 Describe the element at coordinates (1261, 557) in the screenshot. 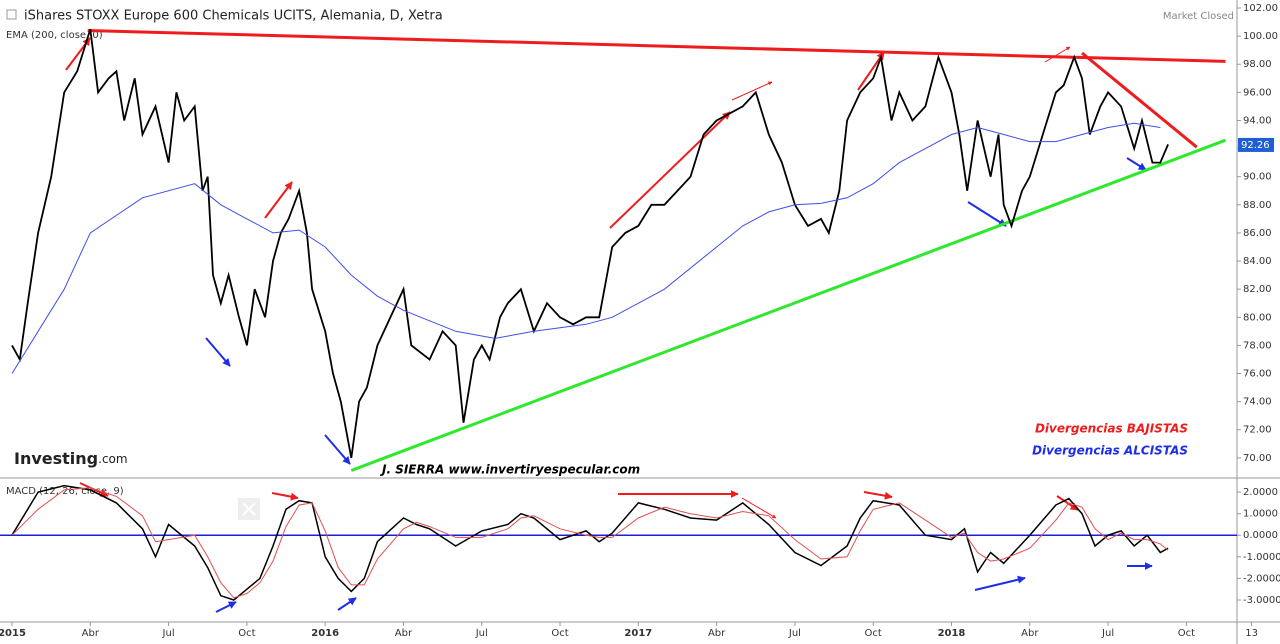

I see `y-tick-label: -1.0000` at that location.